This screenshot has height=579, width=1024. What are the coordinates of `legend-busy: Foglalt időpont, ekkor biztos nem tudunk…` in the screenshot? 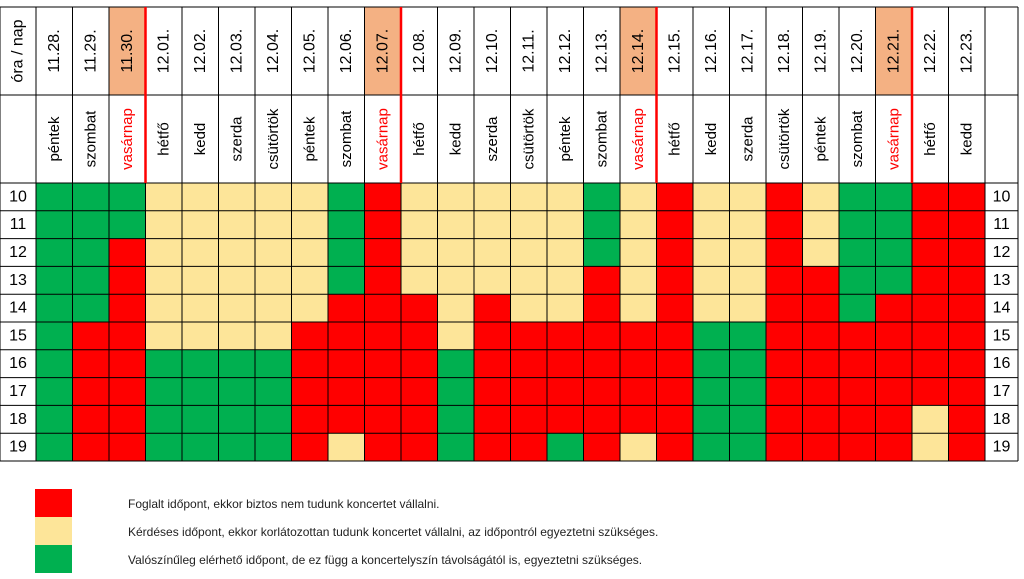 It's located at (385, 503).